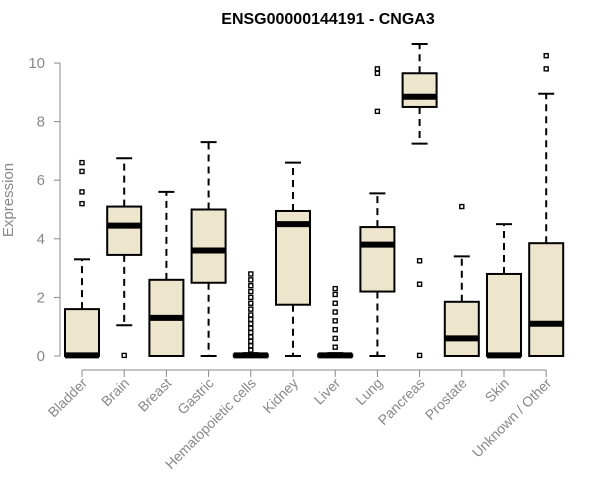 This screenshot has height=500, width=600. Describe the element at coordinates (166, 274) in the screenshot. I see `box-breast` at that location.